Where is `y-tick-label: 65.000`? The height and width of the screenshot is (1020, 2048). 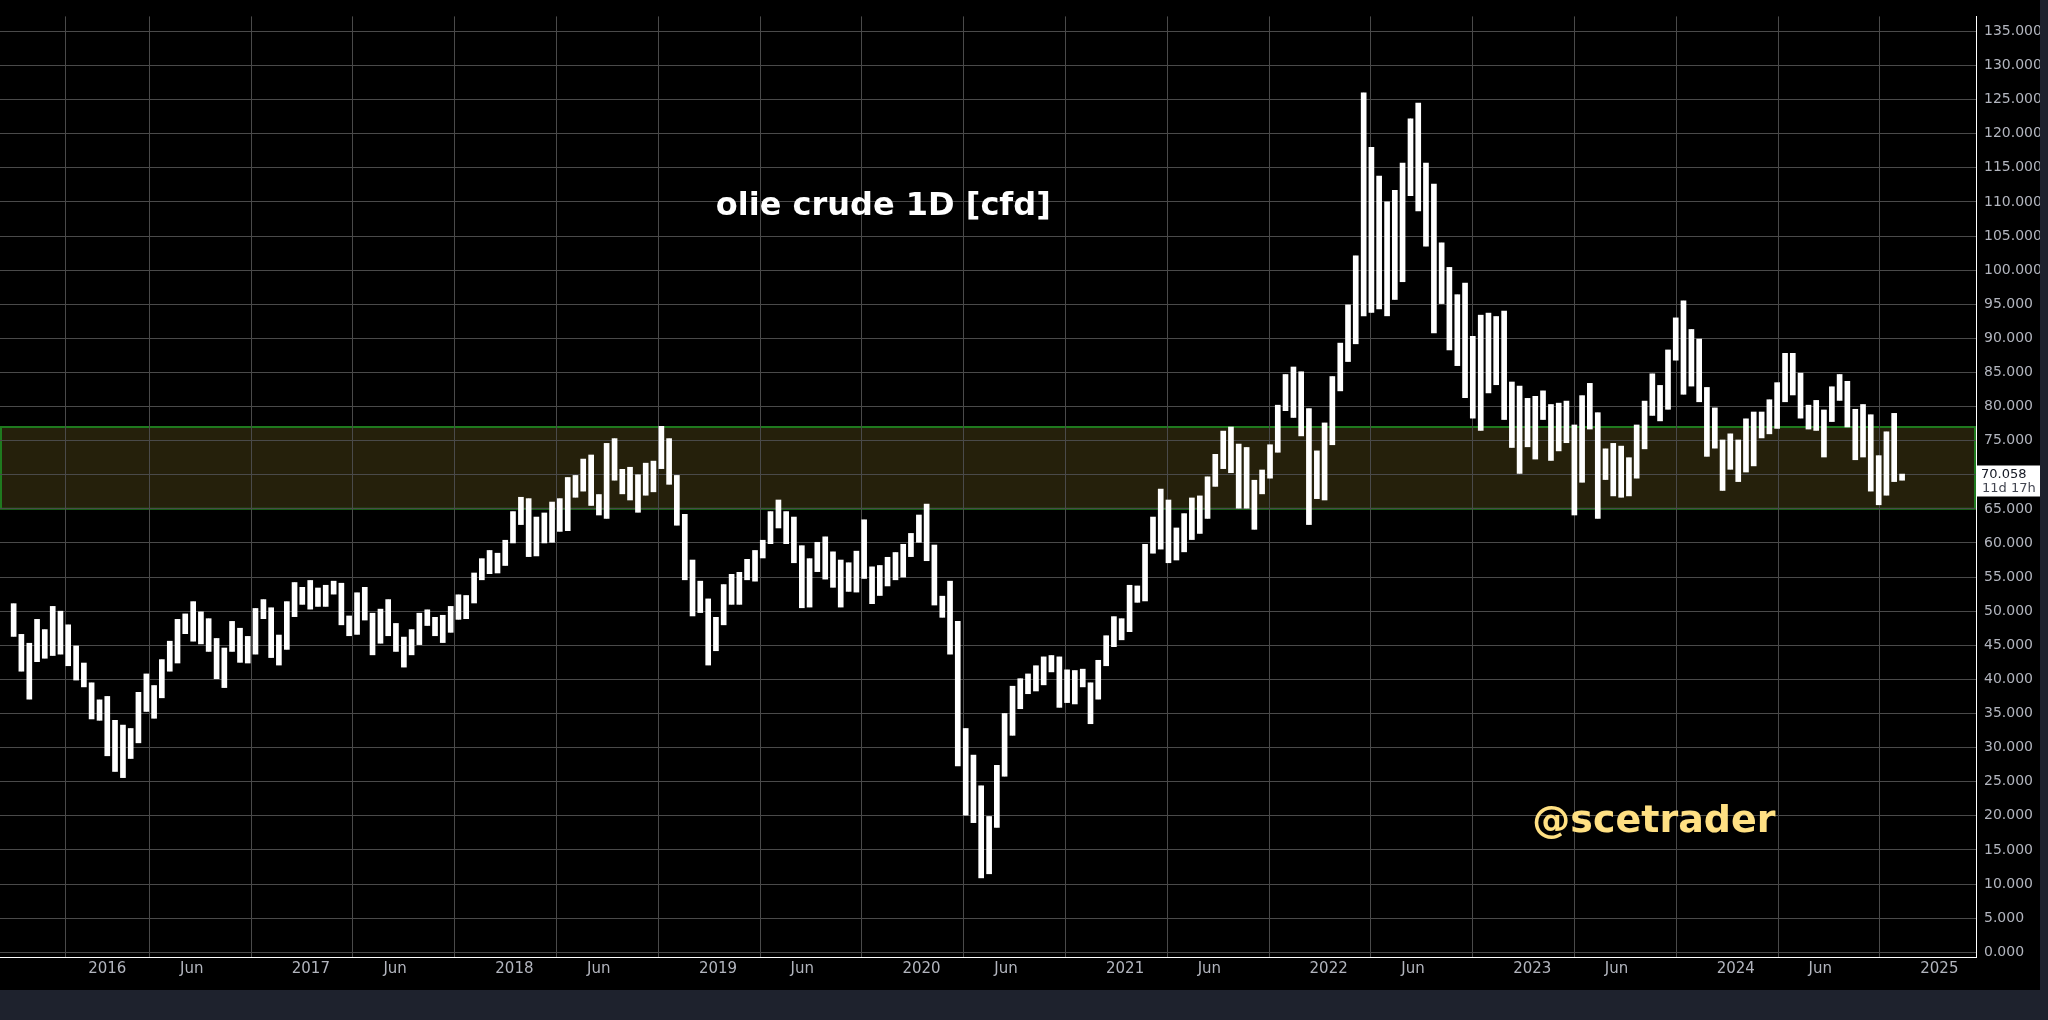 y-tick-label: 65.000 is located at coordinates (2008, 507).